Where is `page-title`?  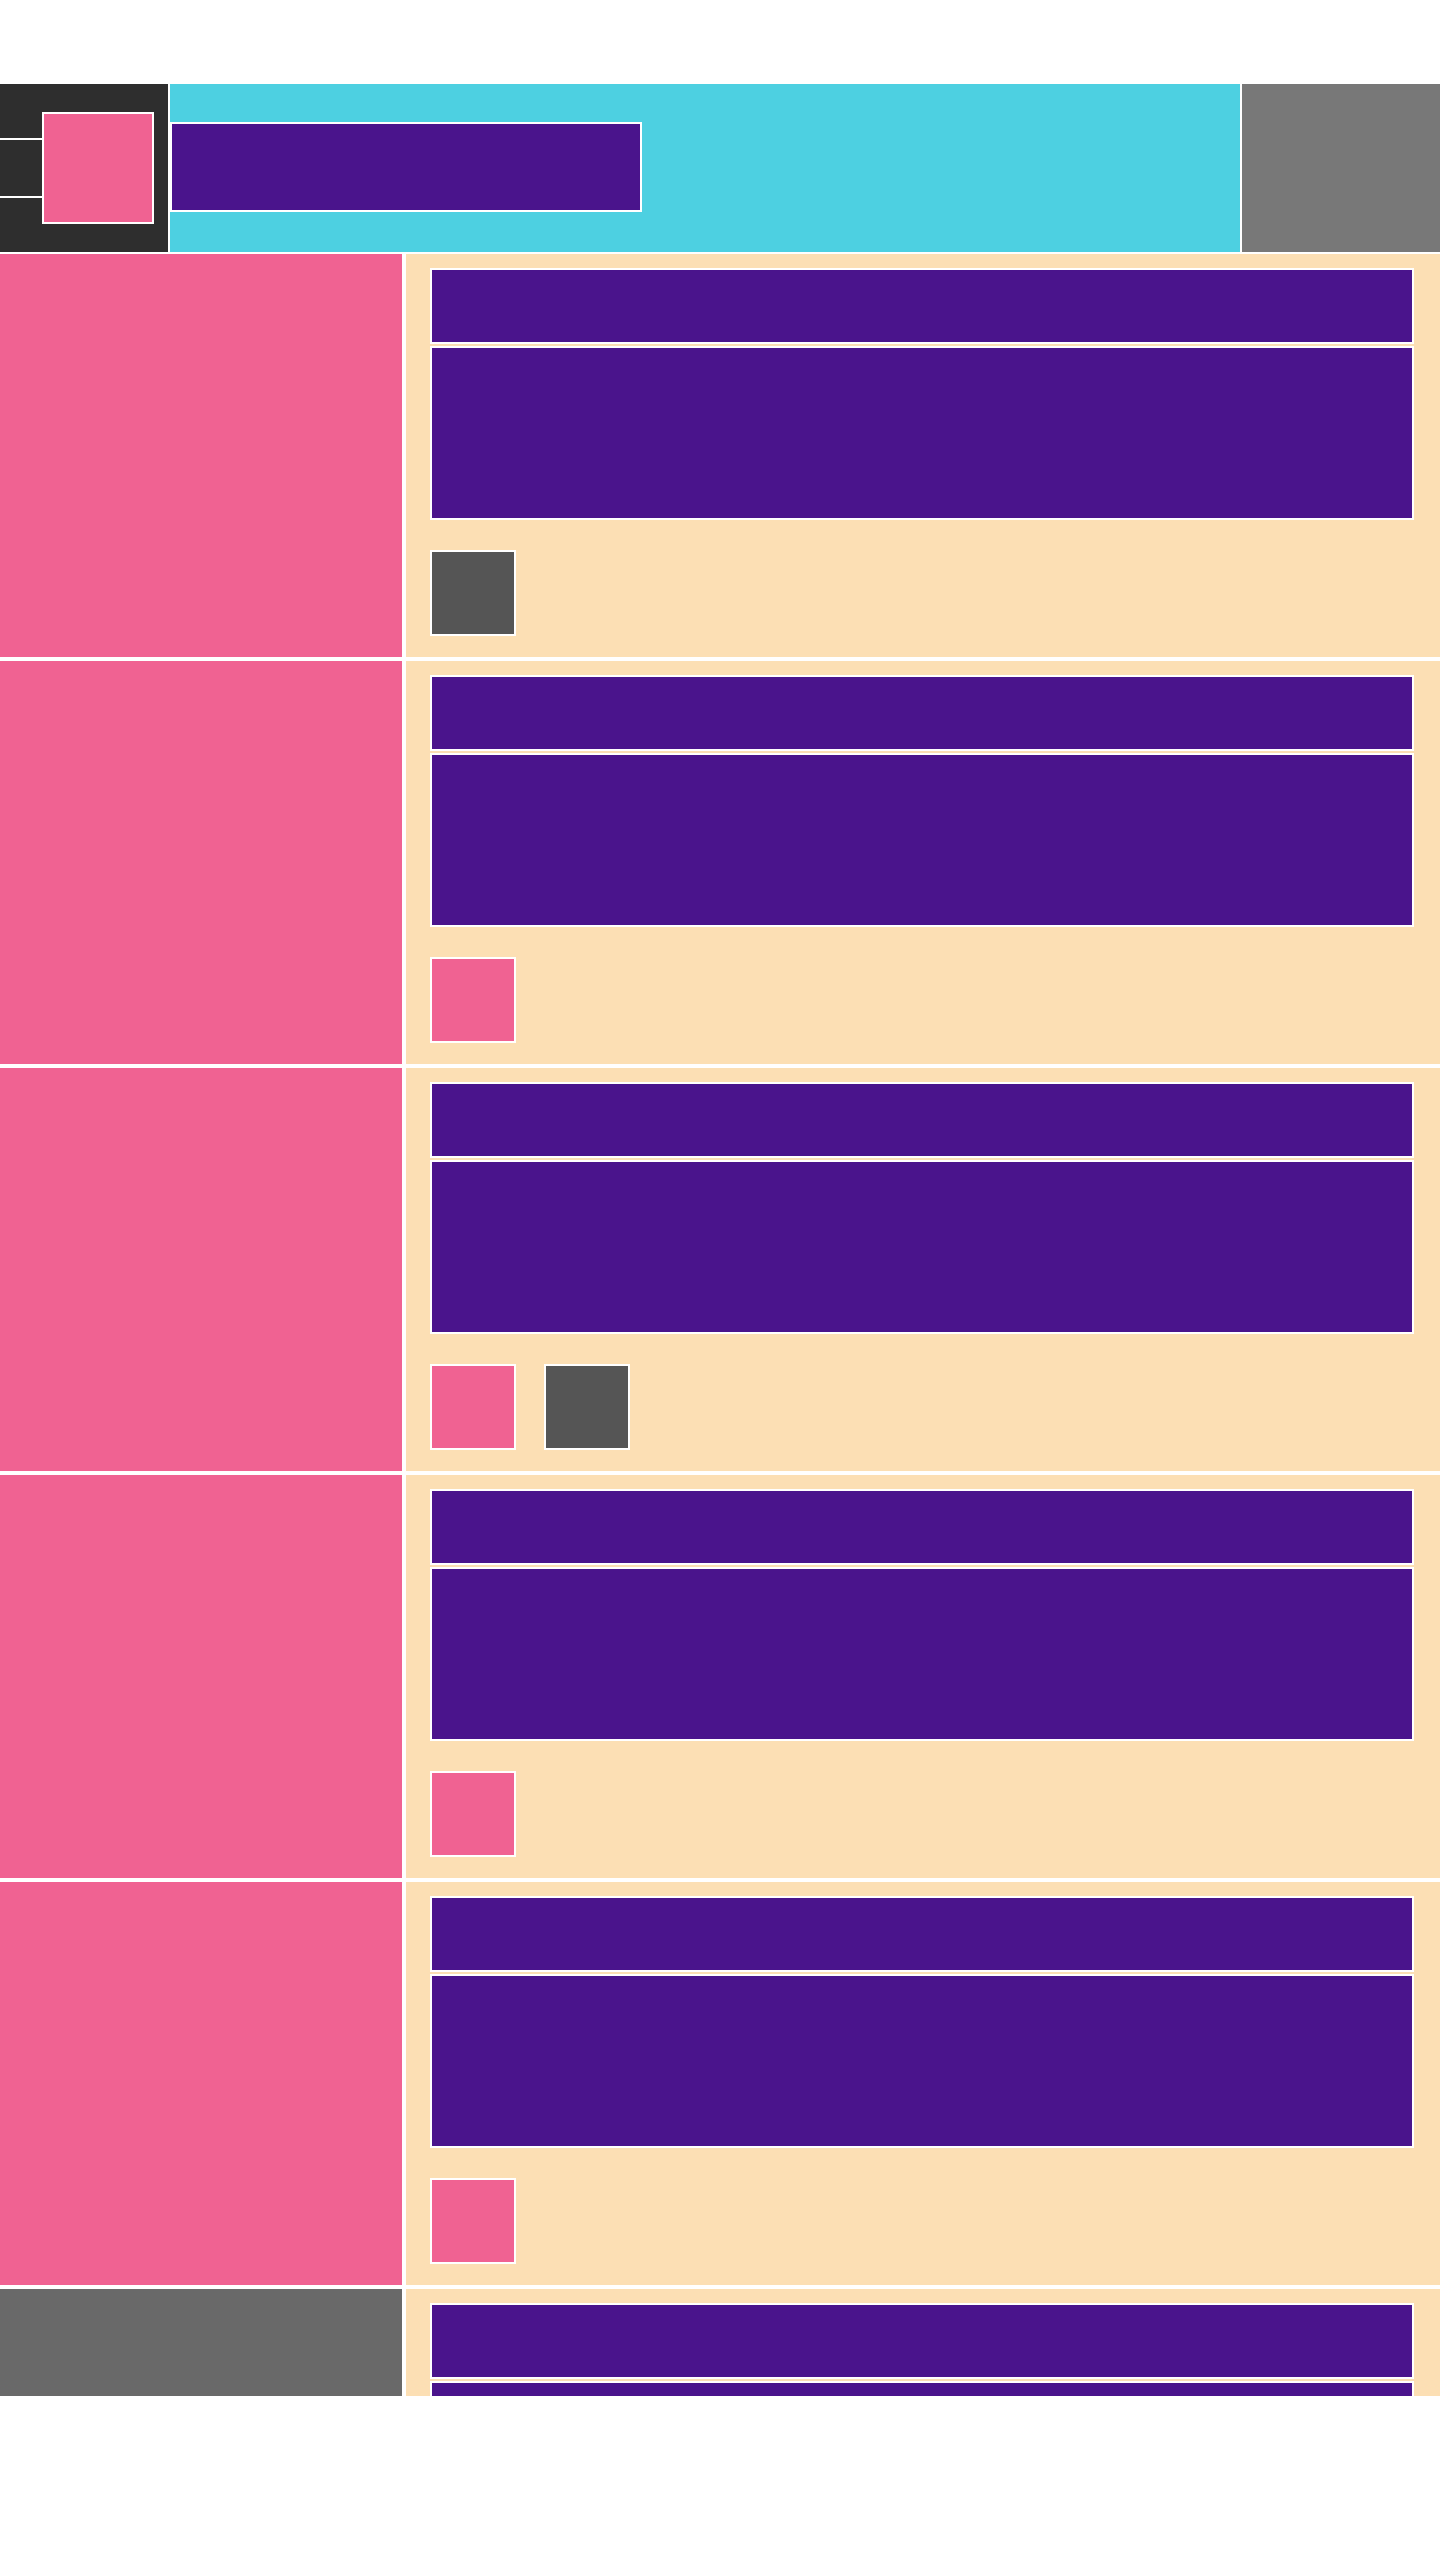
page-title is located at coordinates (406, 167).